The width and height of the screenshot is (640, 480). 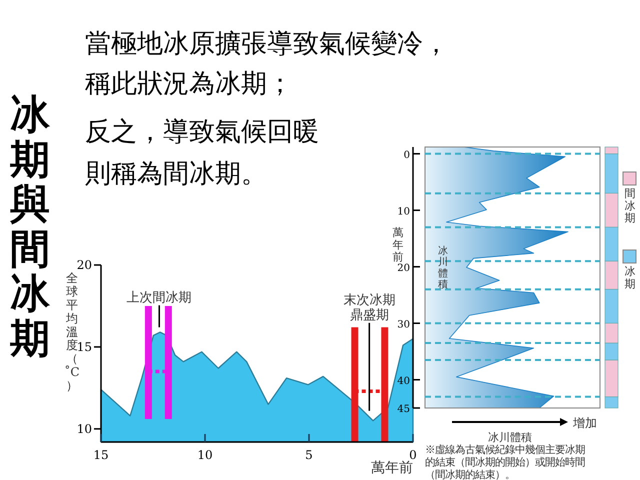 I want to click on y-tick-label: 15, so click(x=84, y=347).